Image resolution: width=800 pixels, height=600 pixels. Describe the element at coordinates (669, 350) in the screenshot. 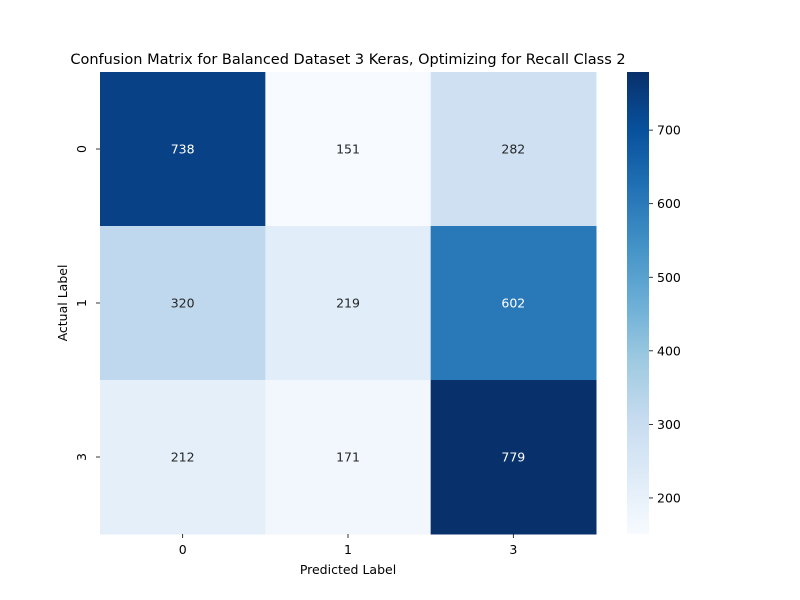

I see `colorbar-tick-label: 400` at that location.